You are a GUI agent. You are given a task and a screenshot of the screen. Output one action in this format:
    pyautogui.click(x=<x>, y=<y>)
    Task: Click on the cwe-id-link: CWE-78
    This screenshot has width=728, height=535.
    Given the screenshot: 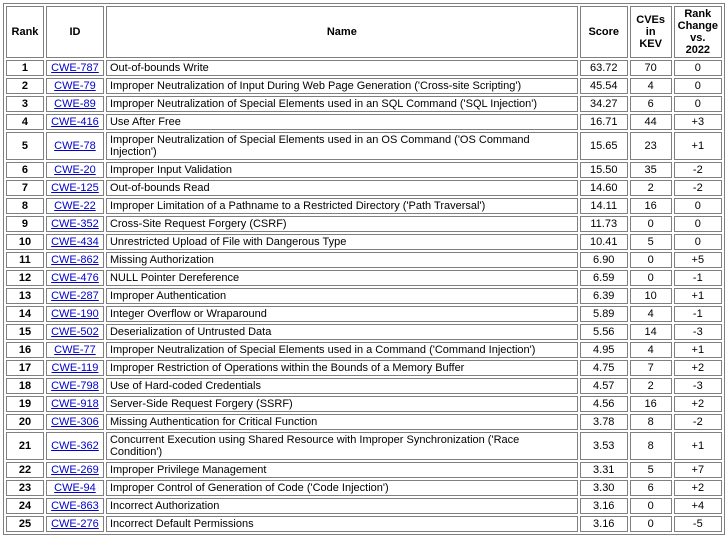 What is the action you would take?
    pyautogui.click(x=75, y=146)
    